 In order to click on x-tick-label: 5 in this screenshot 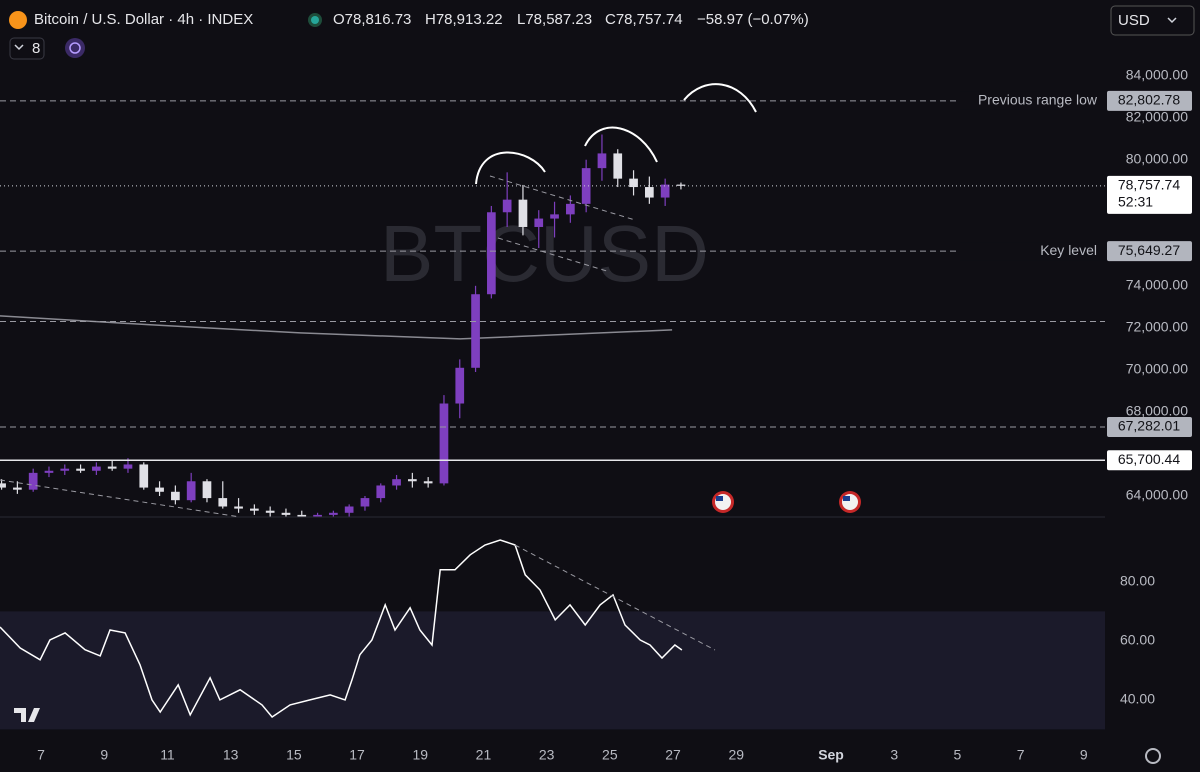, I will do `click(958, 755)`.